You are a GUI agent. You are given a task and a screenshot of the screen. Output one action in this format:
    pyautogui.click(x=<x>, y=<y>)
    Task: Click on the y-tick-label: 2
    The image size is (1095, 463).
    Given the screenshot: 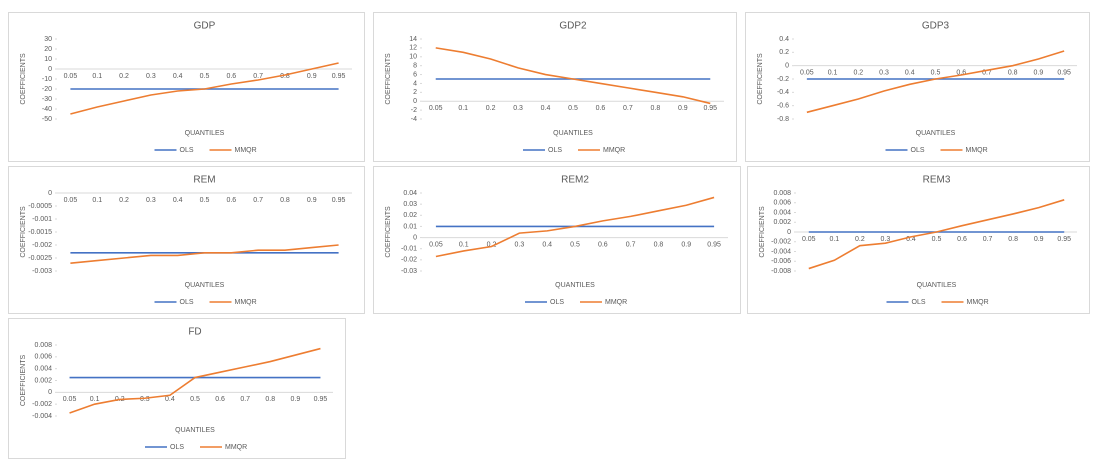 What is the action you would take?
    pyautogui.click(x=415, y=92)
    